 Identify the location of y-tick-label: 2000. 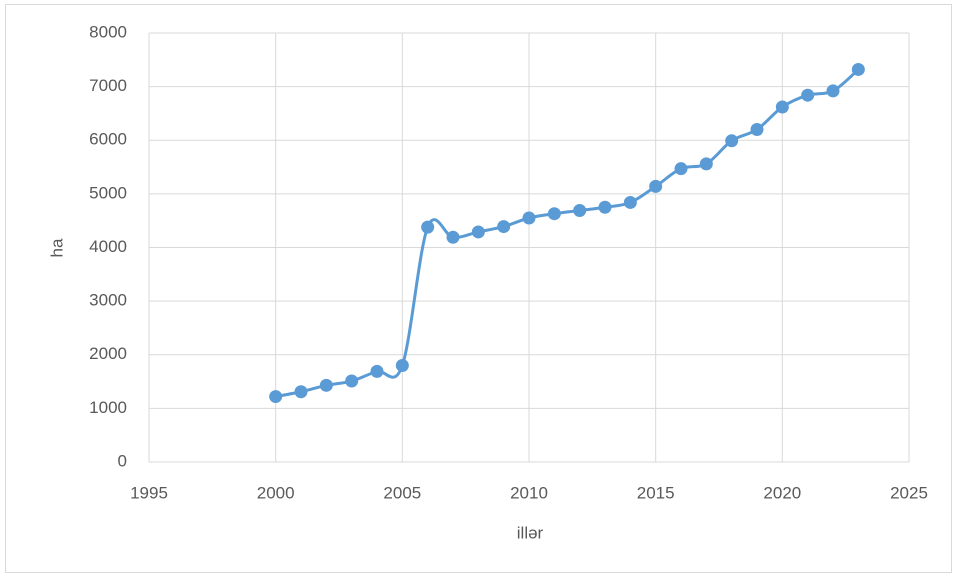
(108, 353).